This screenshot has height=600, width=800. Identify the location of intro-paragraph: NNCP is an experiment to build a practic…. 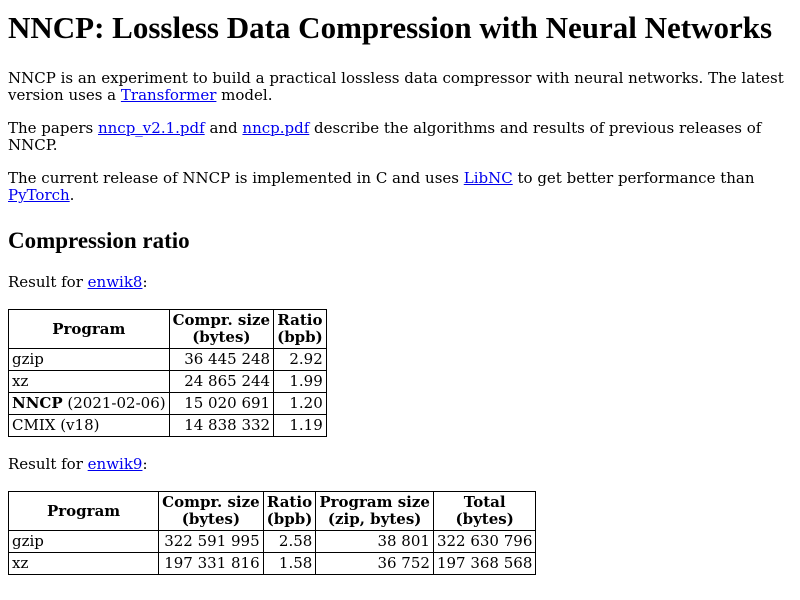
(400, 87).